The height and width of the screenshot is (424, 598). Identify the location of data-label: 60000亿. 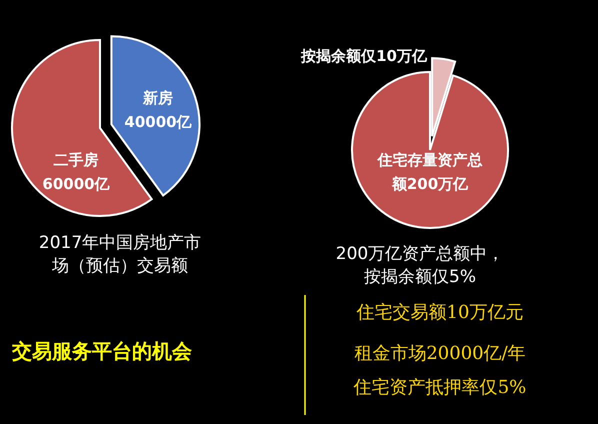
(76, 184).